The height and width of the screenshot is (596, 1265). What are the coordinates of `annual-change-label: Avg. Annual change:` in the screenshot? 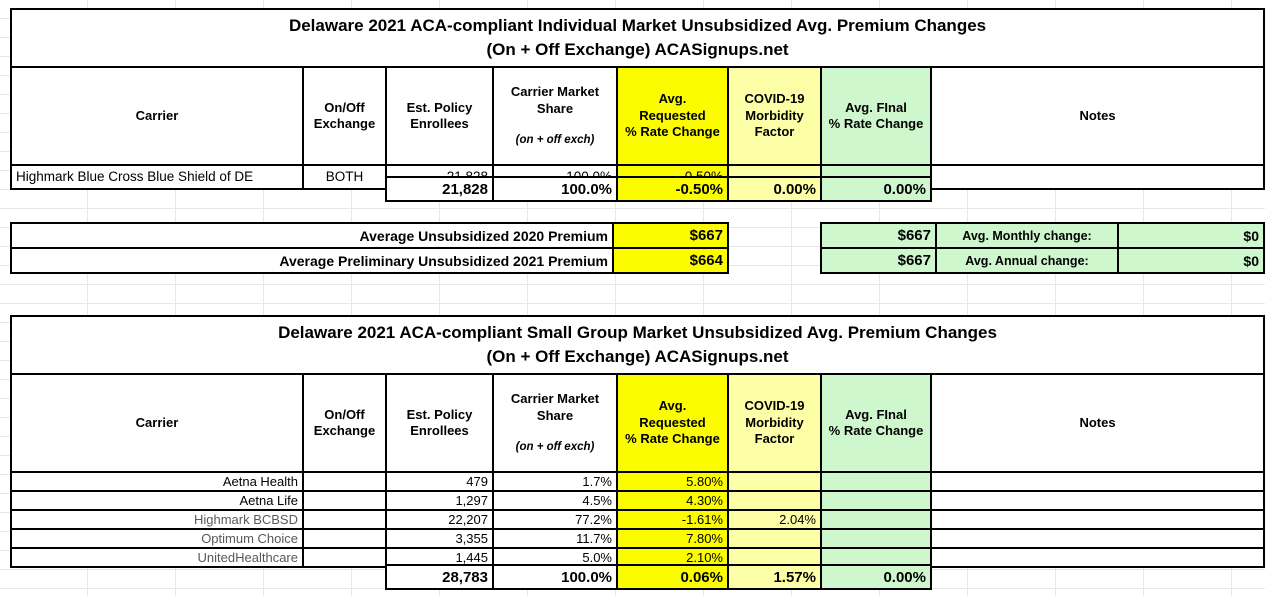 It's located at (1027, 260).